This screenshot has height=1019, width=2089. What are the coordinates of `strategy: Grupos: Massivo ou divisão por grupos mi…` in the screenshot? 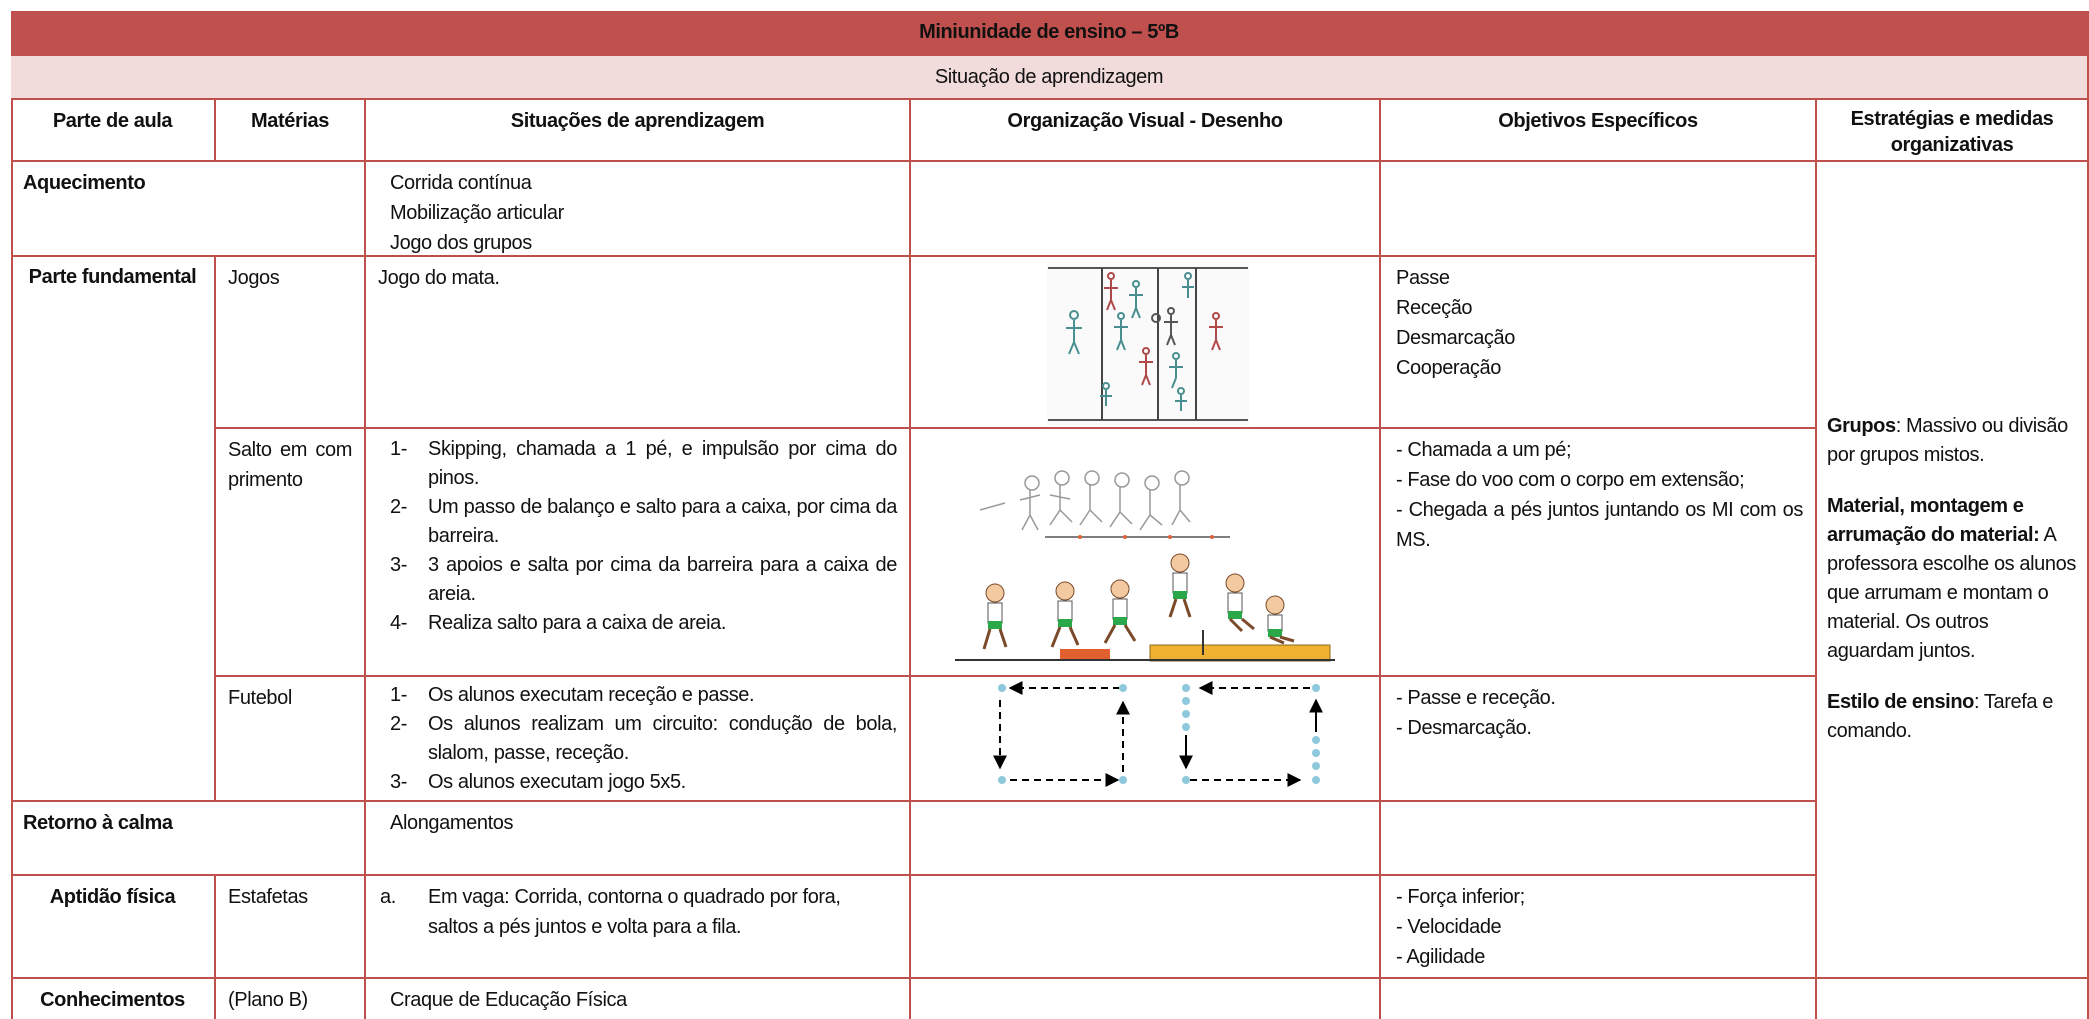 It's located at (1953, 441).